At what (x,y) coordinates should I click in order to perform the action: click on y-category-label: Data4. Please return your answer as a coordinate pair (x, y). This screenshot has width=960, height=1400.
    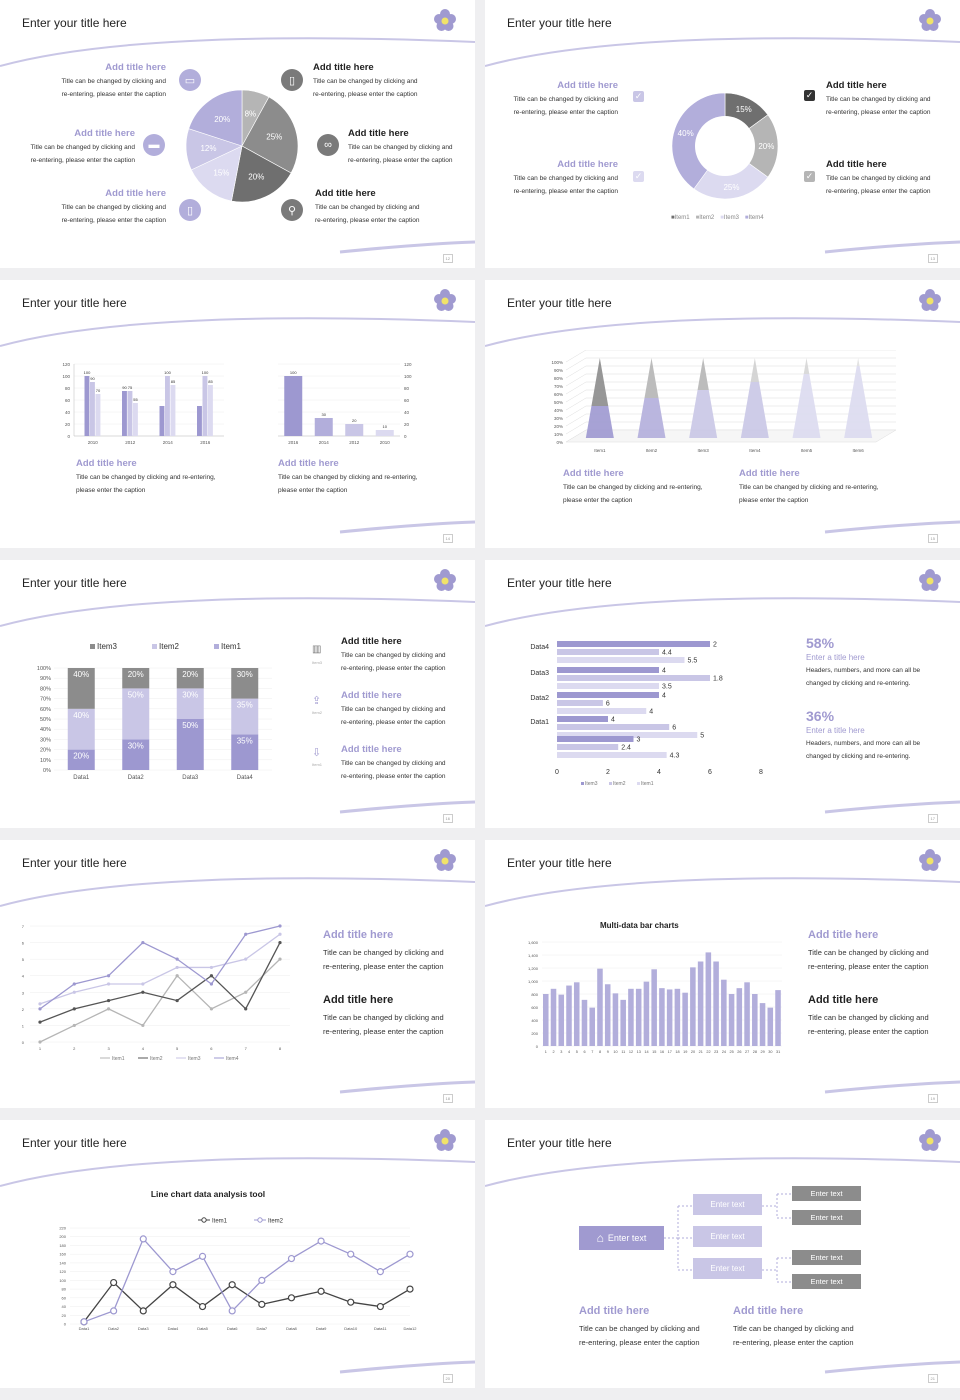
    Looking at the image, I should click on (539, 647).